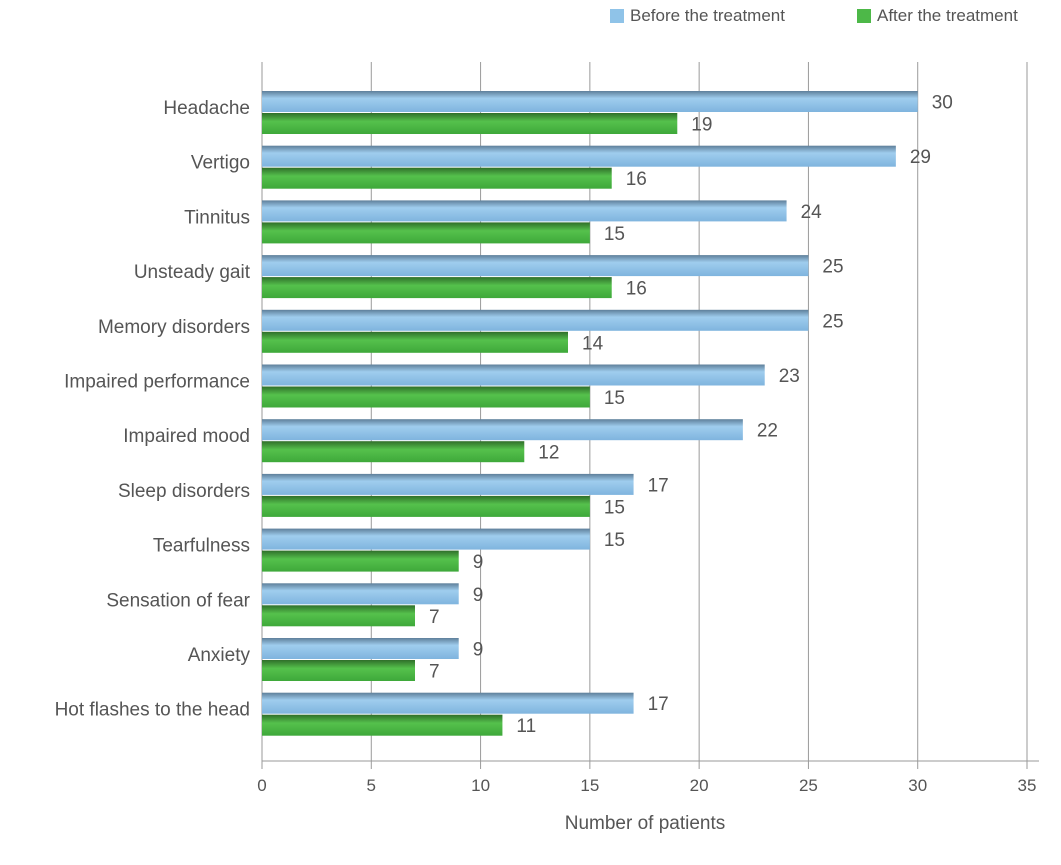 The width and height of the screenshot is (1061, 865). What do you see at coordinates (707, 15) in the screenshot?
I see `legend-label-before: Before the treatment` at bounding box center [707, 15].